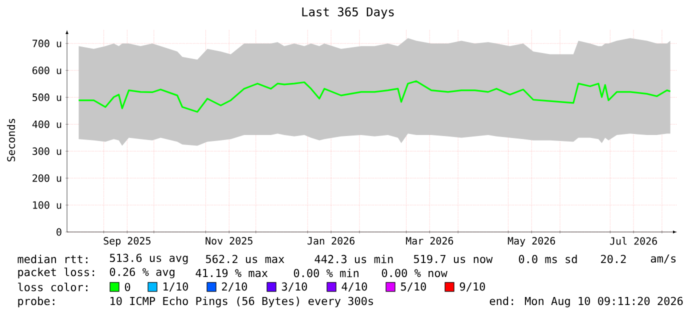 Image resolution: width=697 pixels, height=315 pixels. What do you see at coordinates (56, 273) in the screenshot?
I see `text: packet loss:` at bounding box center [56, 273].